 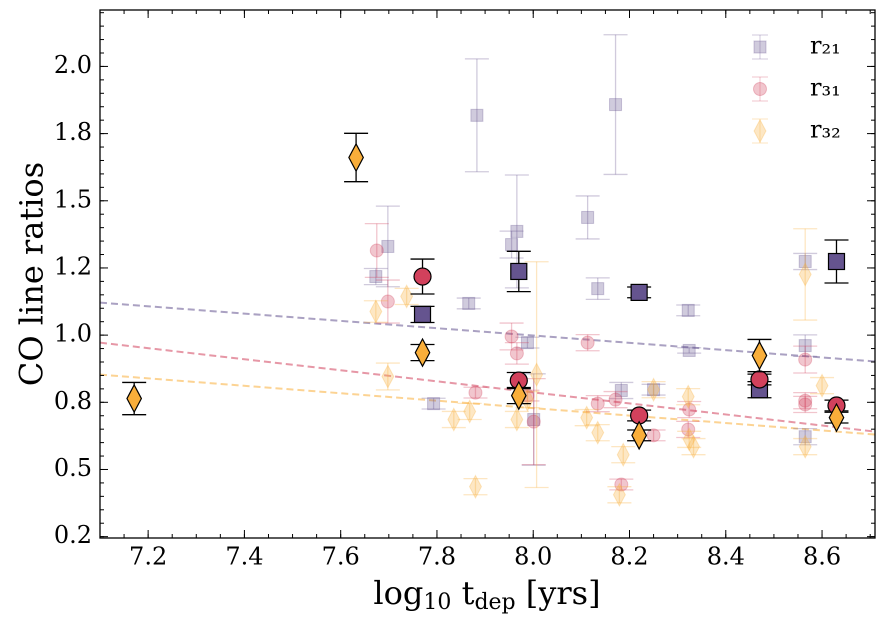 What do you see at coordinates (73, 132) in the screenshot?
I see `y-tick-label: 1.8` at bounding box center [73, 132].